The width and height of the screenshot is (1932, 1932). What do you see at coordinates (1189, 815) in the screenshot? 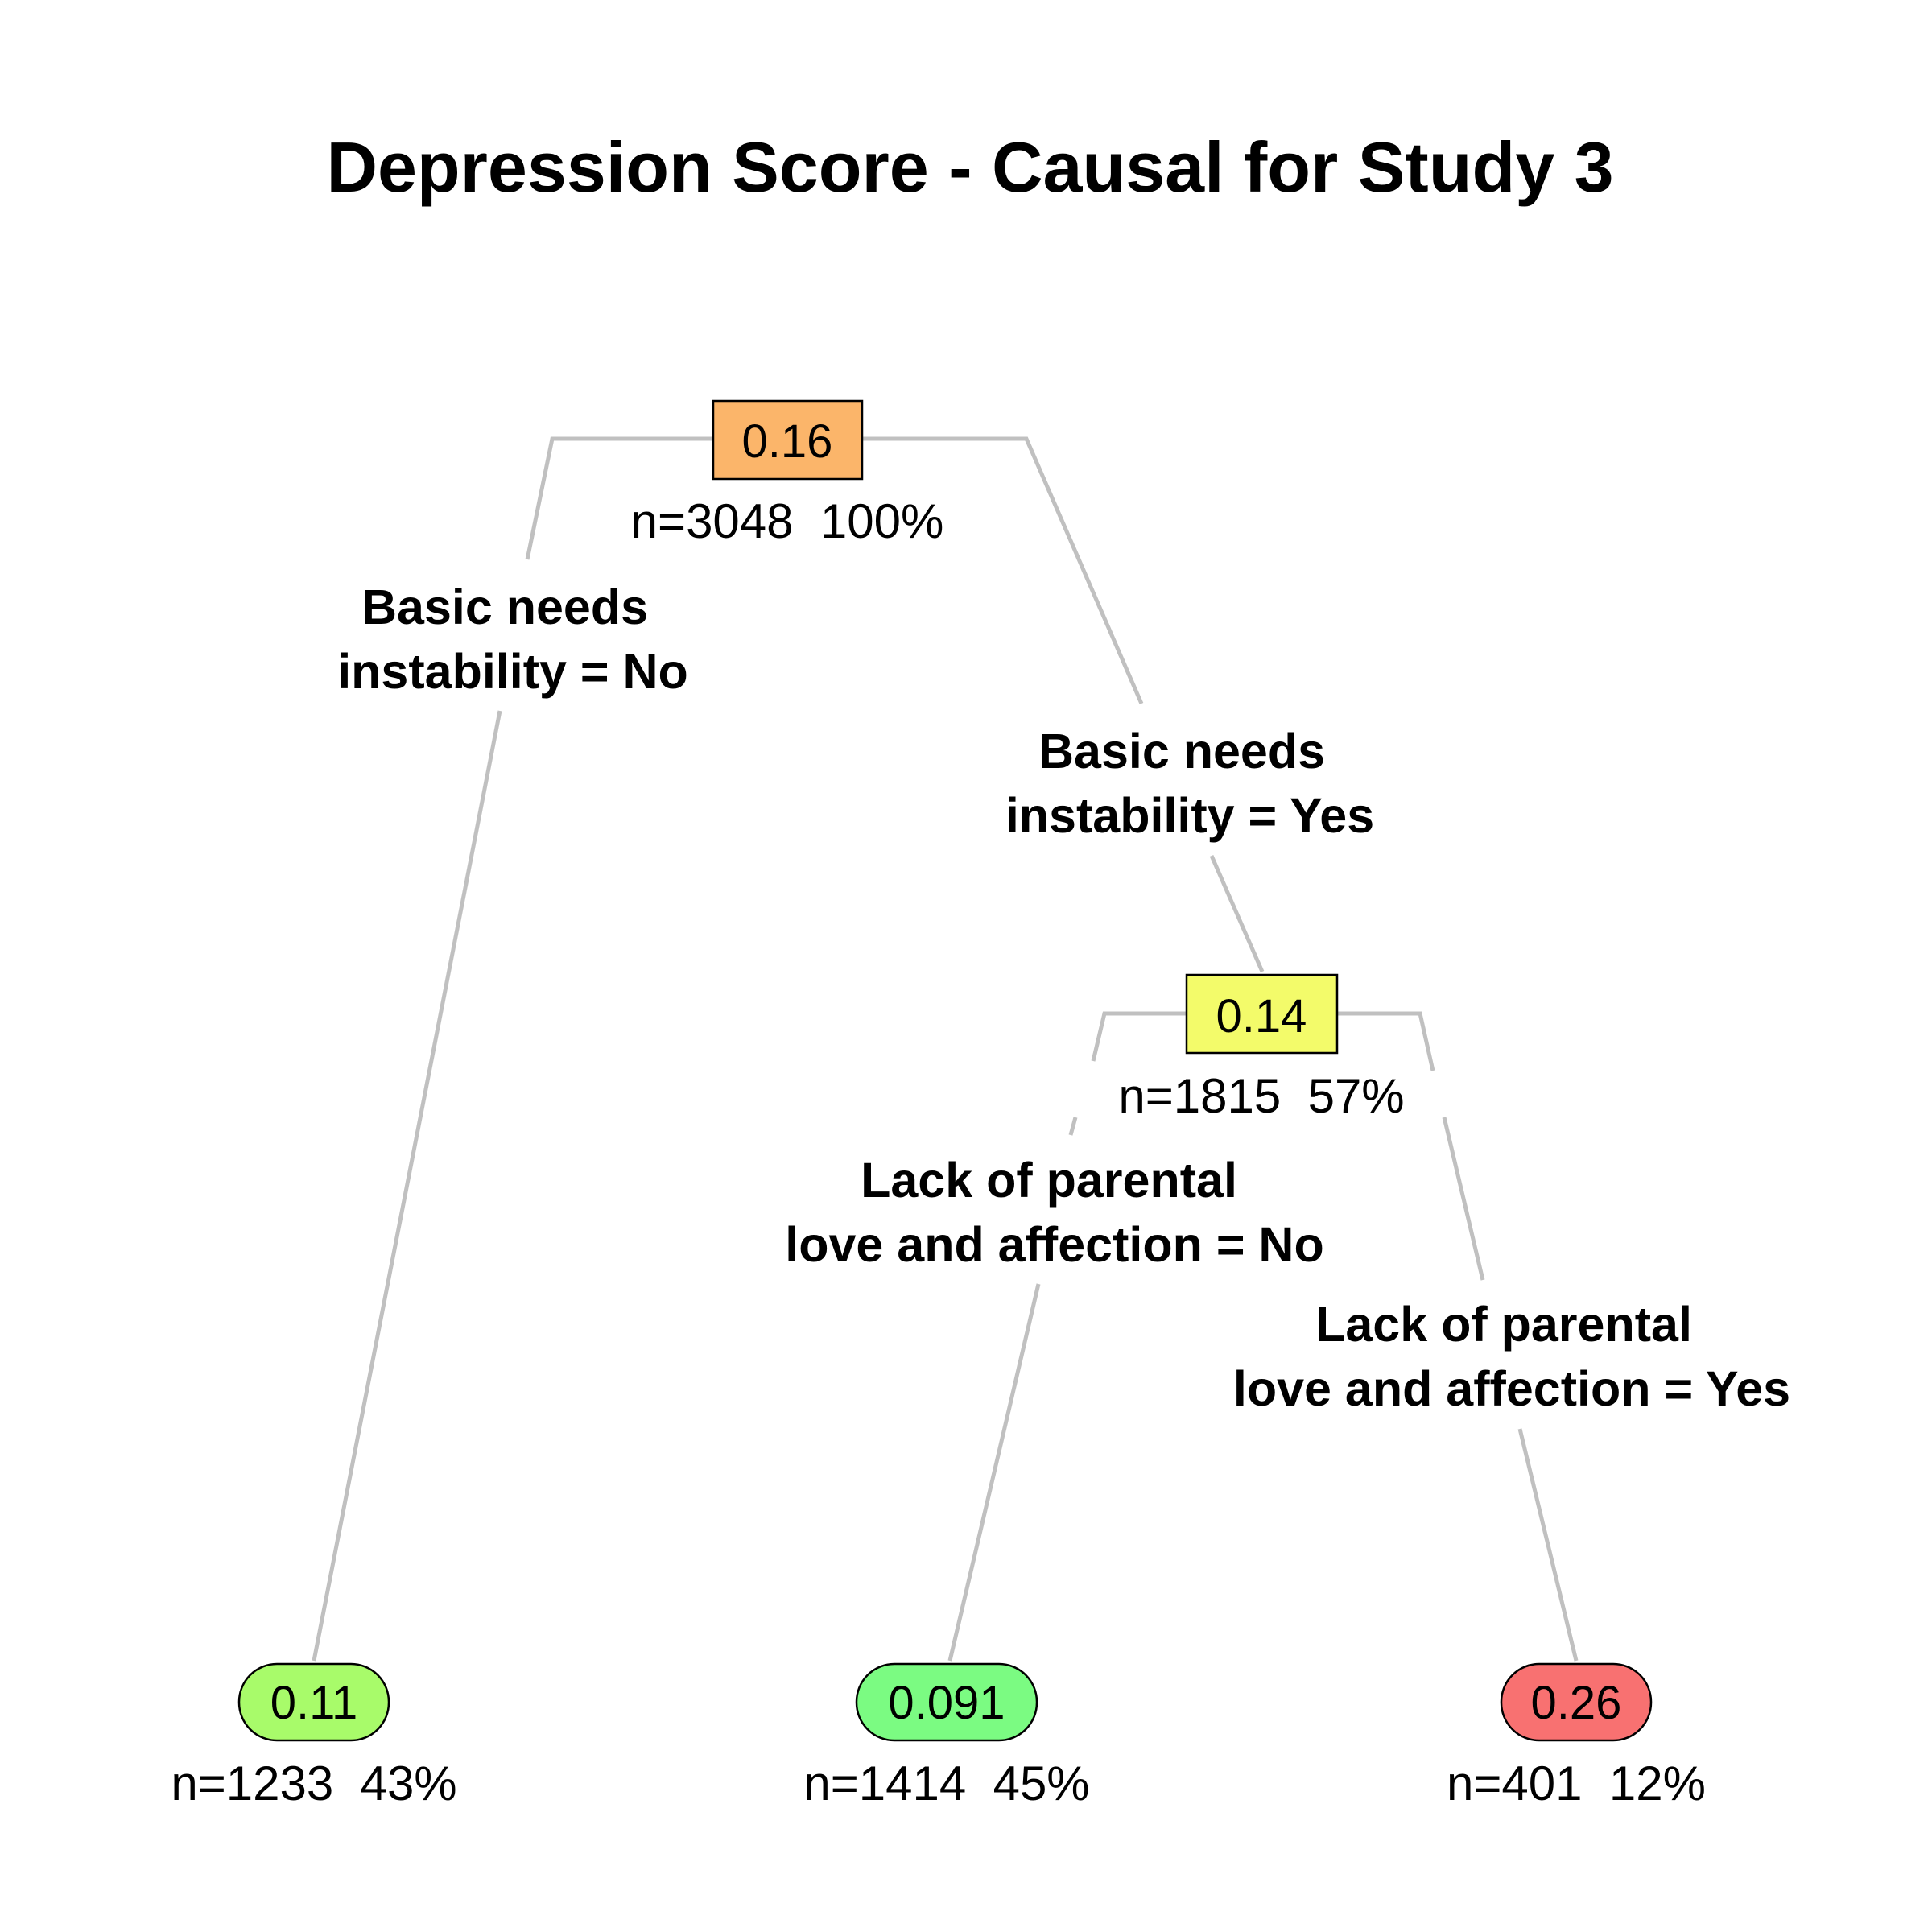
I see `split-label-line2: instability = Yes` at bounding box center [1189, 815].